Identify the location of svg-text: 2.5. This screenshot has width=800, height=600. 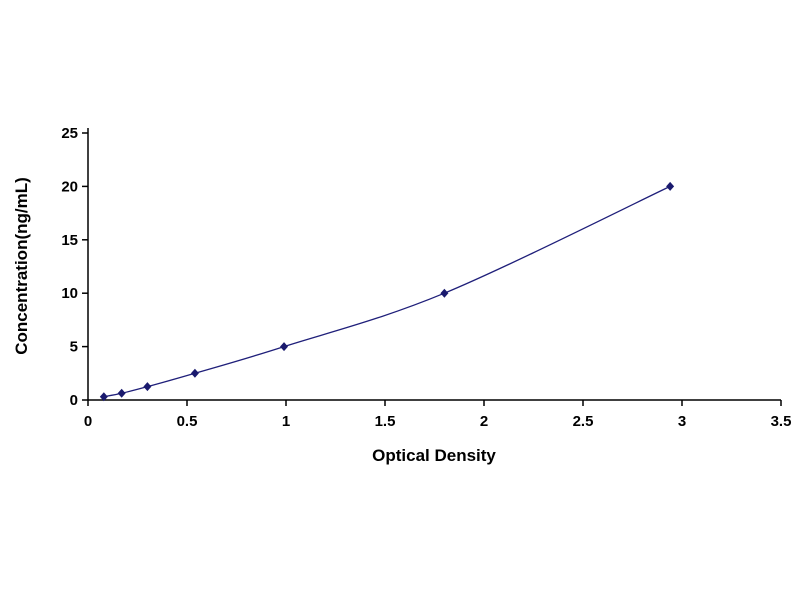
(583, 421).